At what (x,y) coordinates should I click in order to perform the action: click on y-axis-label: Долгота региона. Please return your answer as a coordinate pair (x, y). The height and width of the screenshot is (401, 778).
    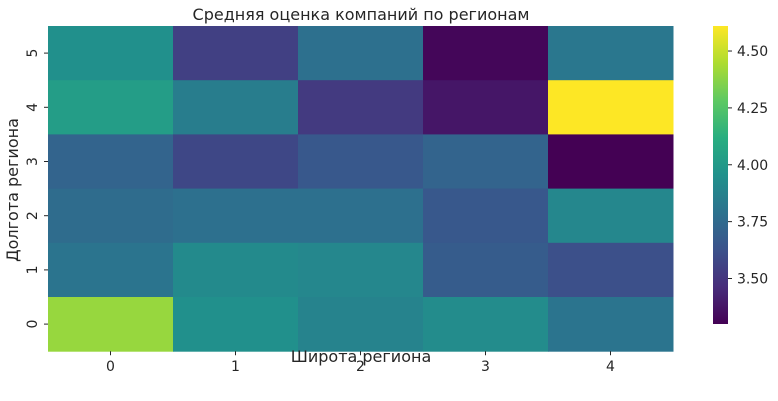
    Looking at the image, I should click on (12, 190).